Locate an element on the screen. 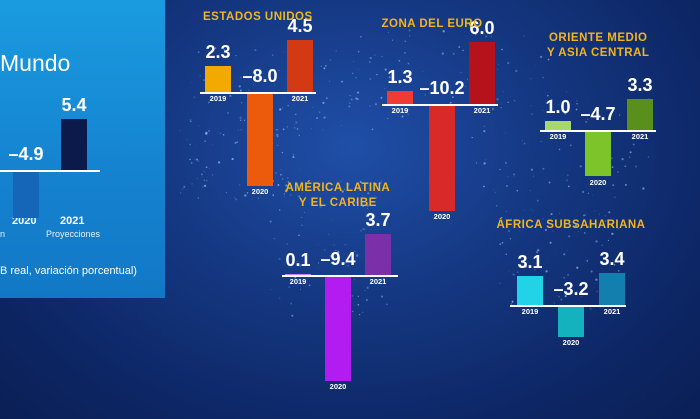 This screenshot has height=419, width=700. world-note: B real, variación porcentual) is located at coordinates (68, 271).